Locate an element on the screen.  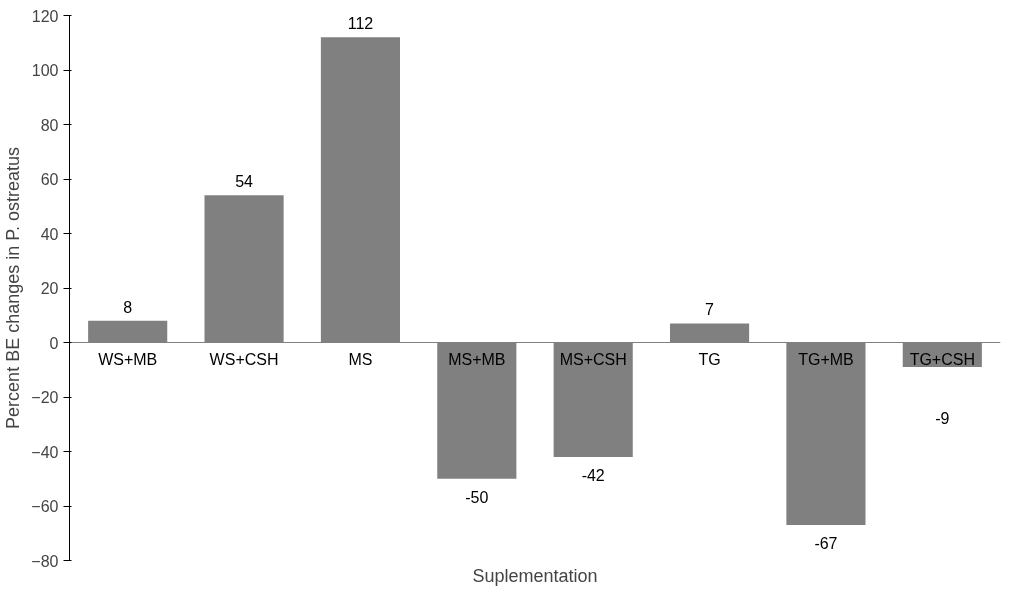
y-tick-label: −20 is located at coordinates (45, 397).